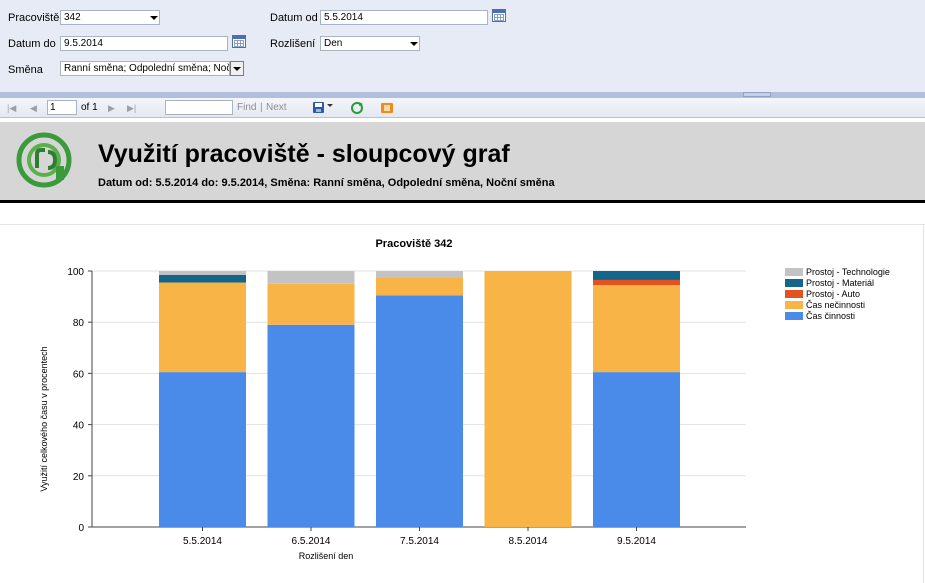 The height and width of the screenshot is (583, 925). What do you see at coordinates (79, 426) in the screenshot?
I see `y-tick-label: 40` at bounding box center [79, 426].